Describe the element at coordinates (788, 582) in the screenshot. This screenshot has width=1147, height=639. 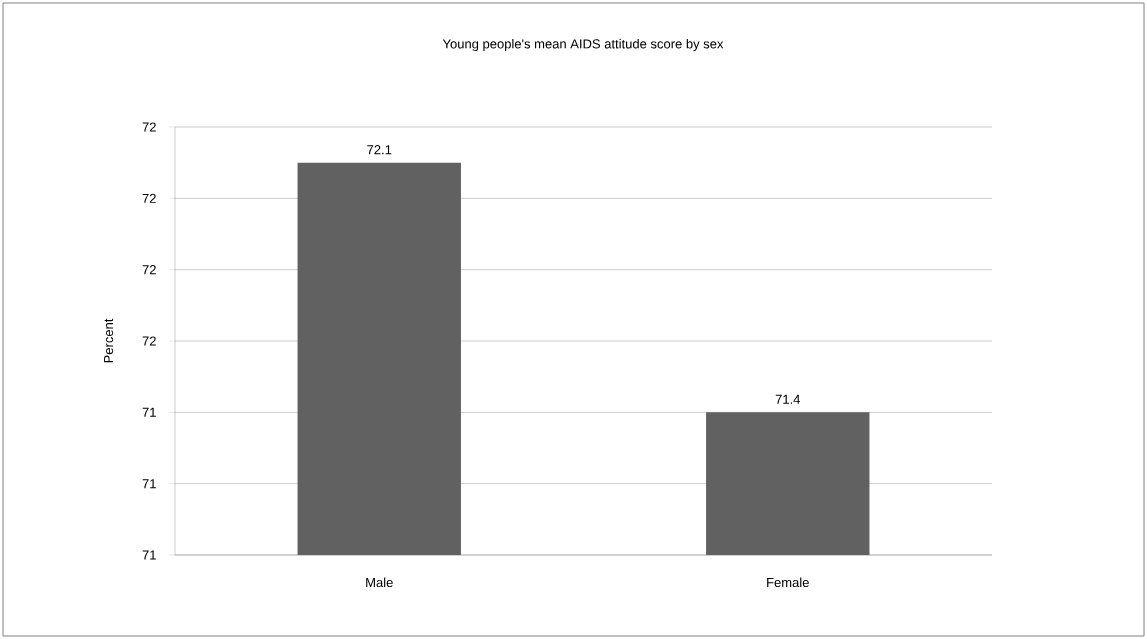
I see `x-tick-label: Female` at that location.